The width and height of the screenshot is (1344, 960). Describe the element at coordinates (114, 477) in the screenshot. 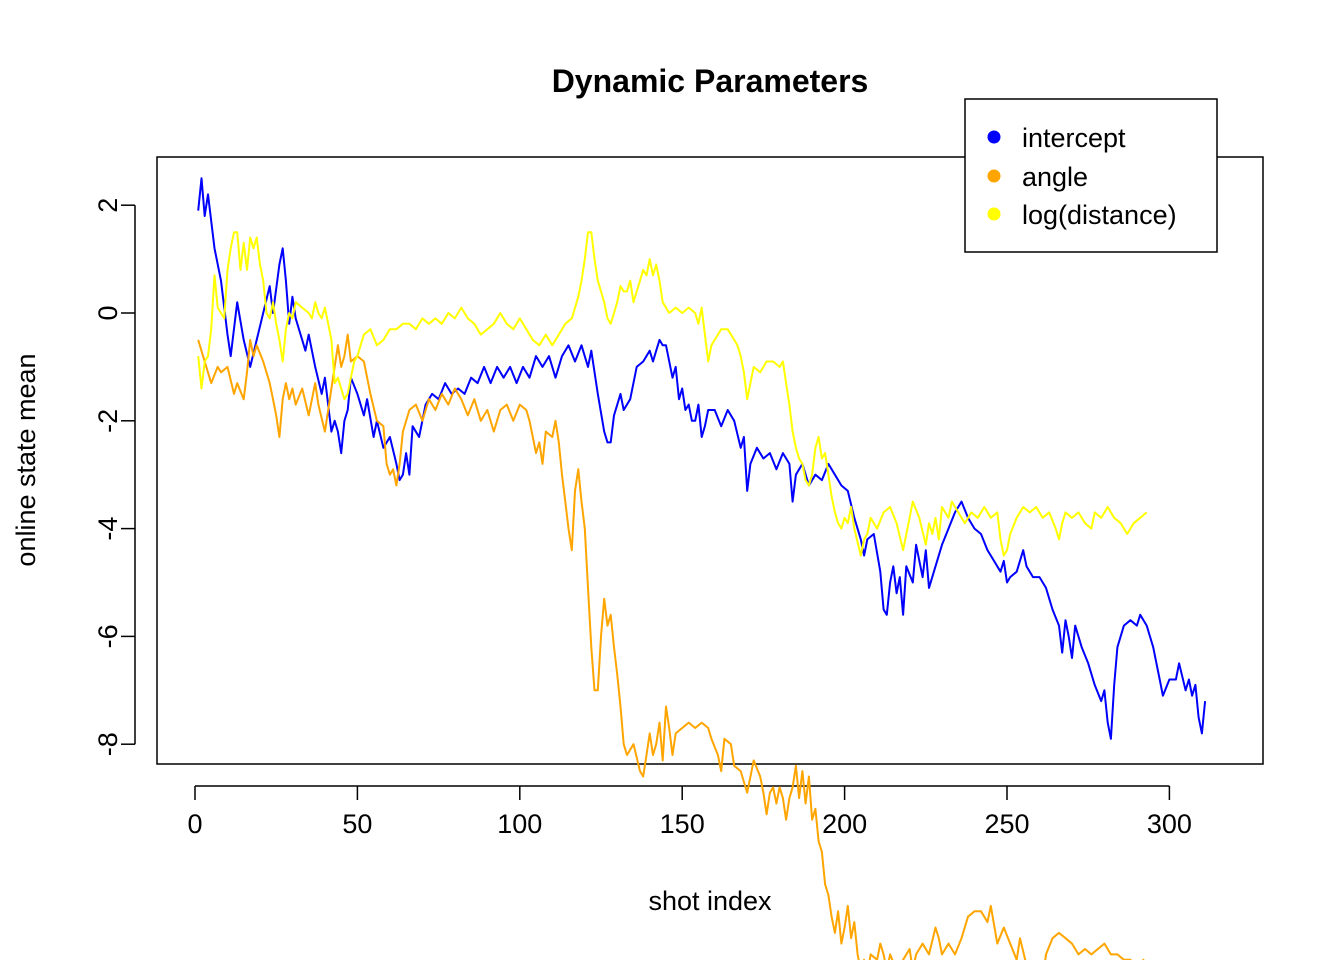

I see `y-axis: -8 -6 -4 -2 0 2` at that location.